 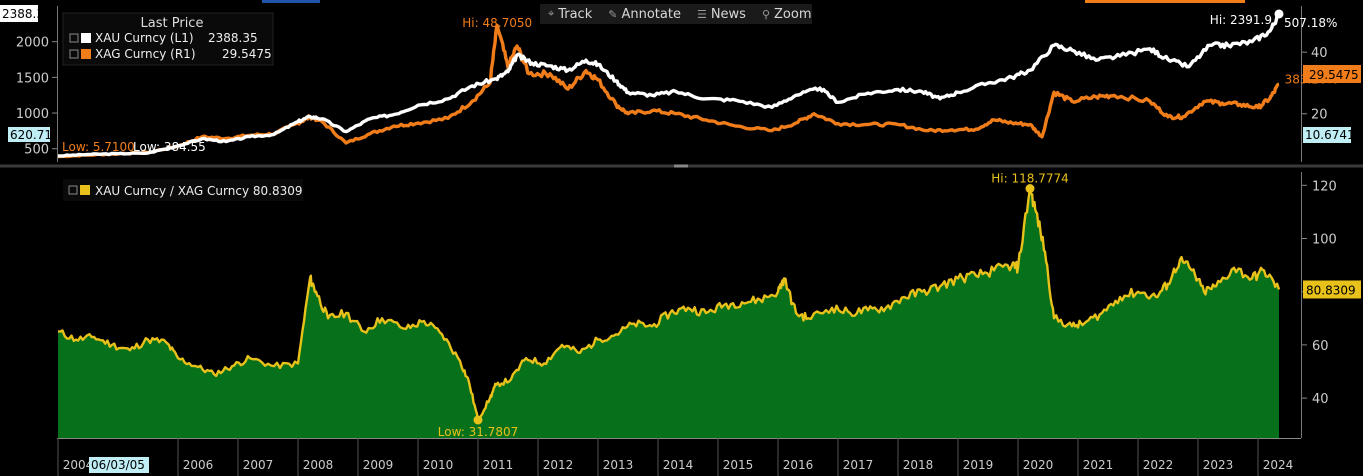 I want to click on right-last-tag: 29.5475, so click(x=1334, y=75).